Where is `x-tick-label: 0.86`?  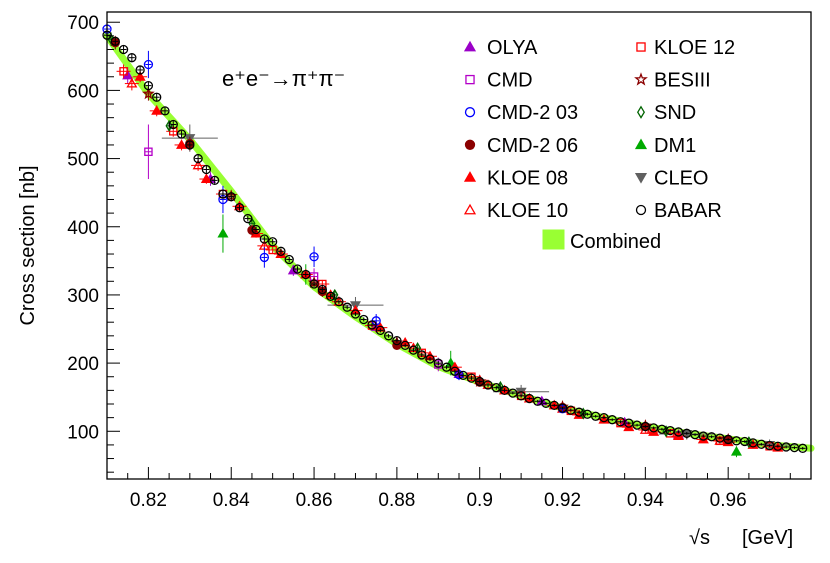 x-tick-label: 0.86 is located at coordinates (314, 500).